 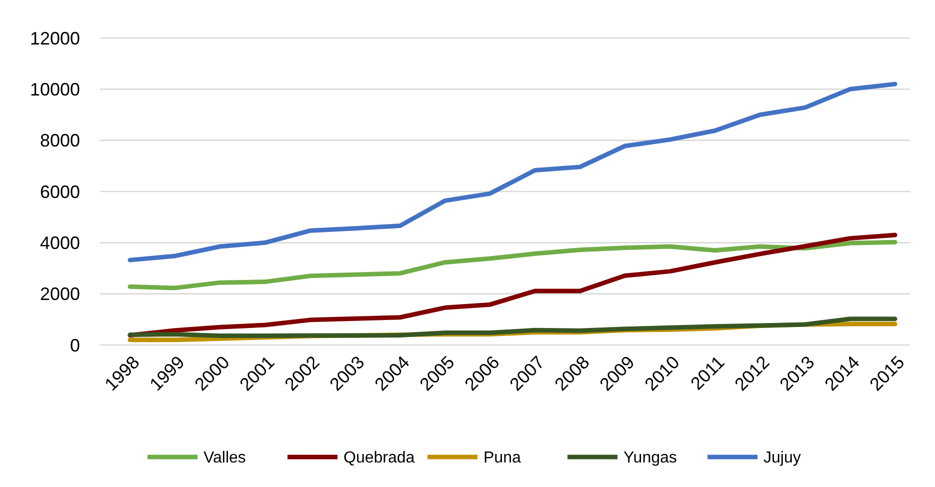 I want to click on legend-label: Valles, so click(x=225, y=458).